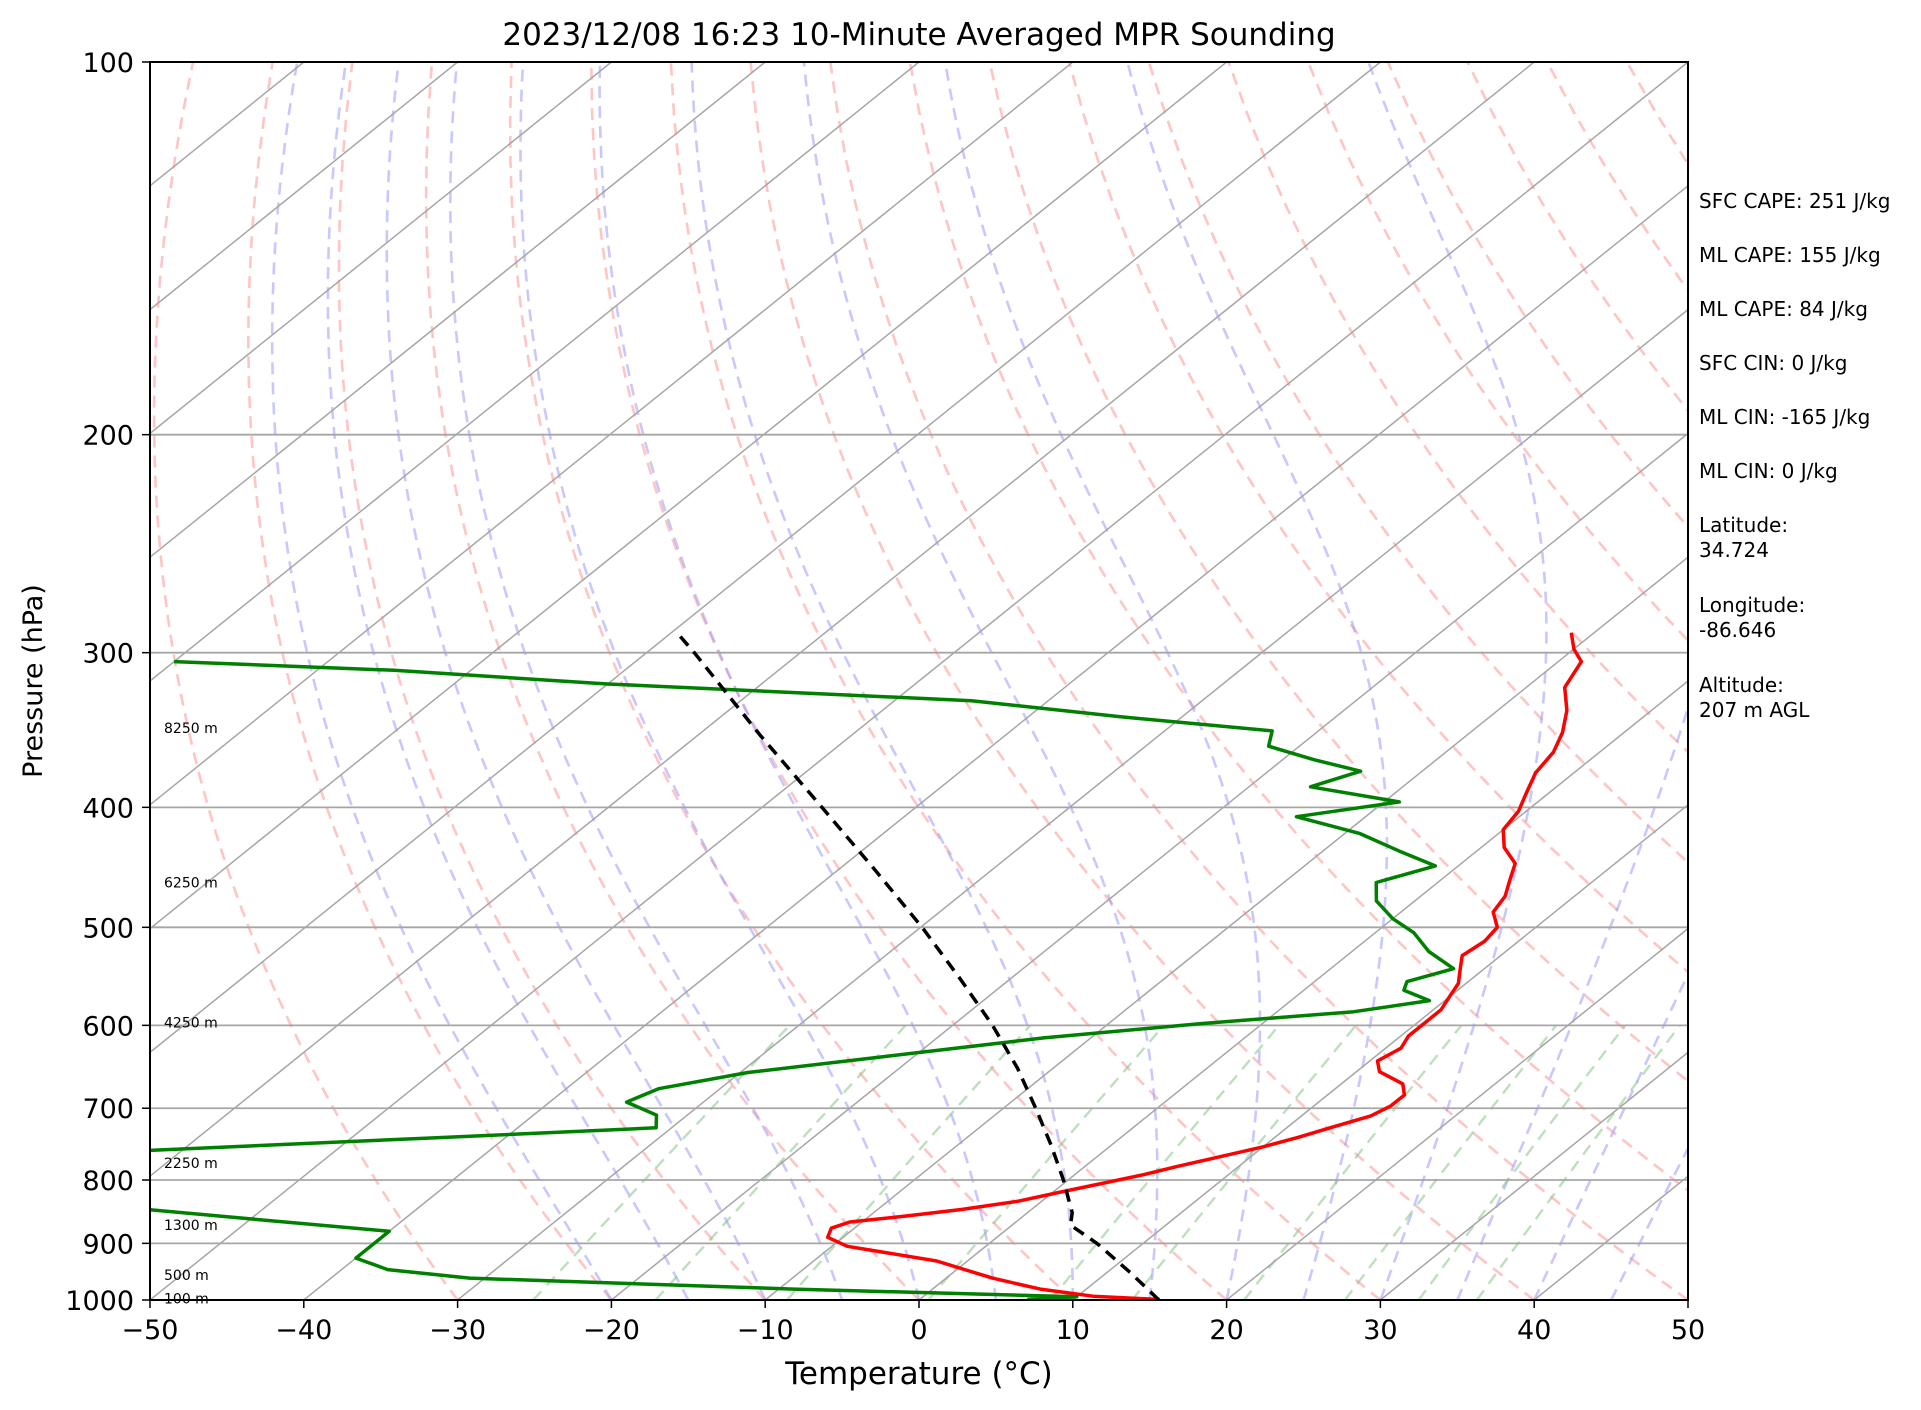  Describe the element at coordinates (303, 1330) in the screenshot. I see `x-tick-label: −40` at that location.